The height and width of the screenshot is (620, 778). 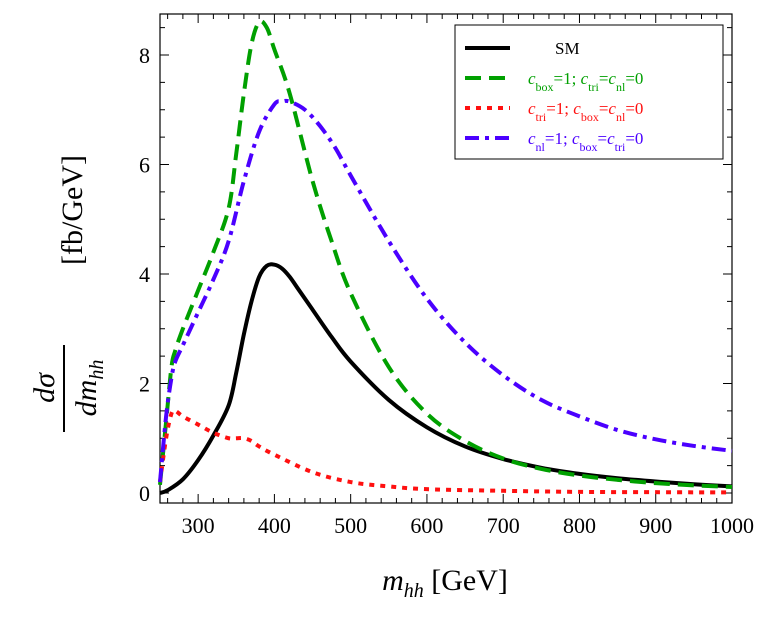 What do you see at coordinates (89, 388) in the screenshot?
I see `y-title-denominator: dmhh` at bounding box center [89, 388].